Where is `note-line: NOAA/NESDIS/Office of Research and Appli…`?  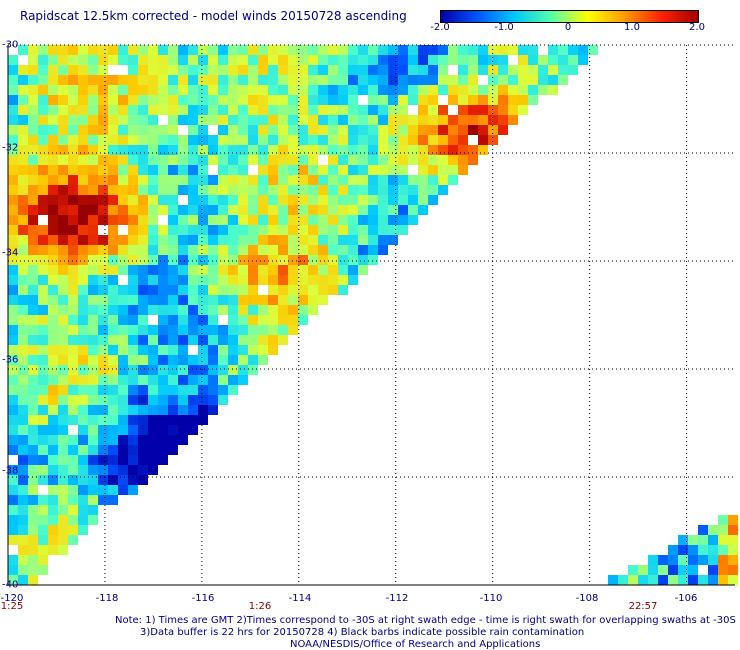
note-line: NOAA/NESDIS/Office of Research and Appli… is located at coordinates (415, 644).